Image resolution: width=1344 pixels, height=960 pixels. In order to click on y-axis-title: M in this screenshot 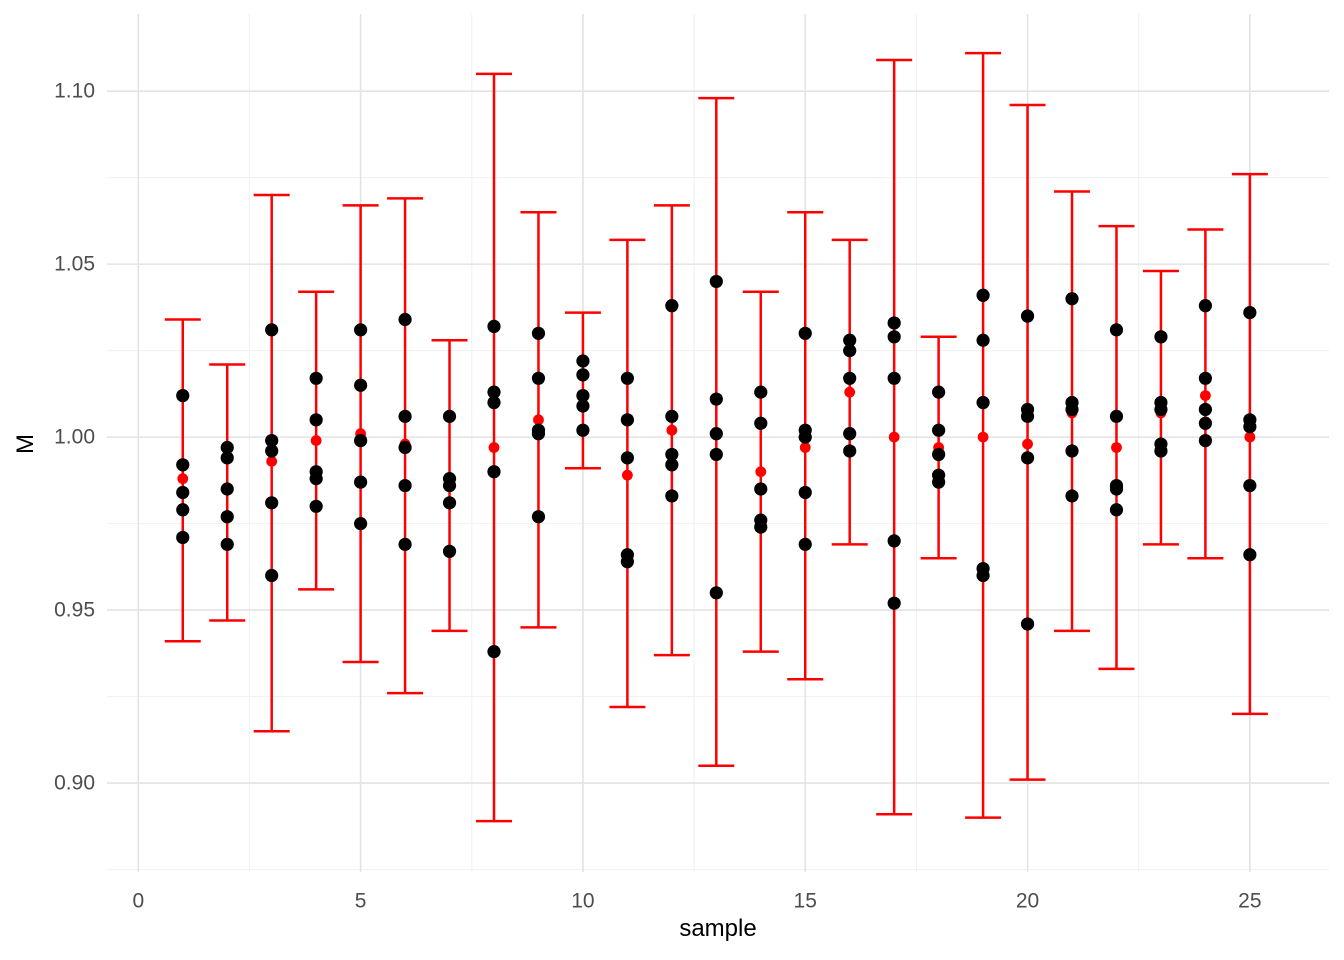, I will do `click(25, 444)`.